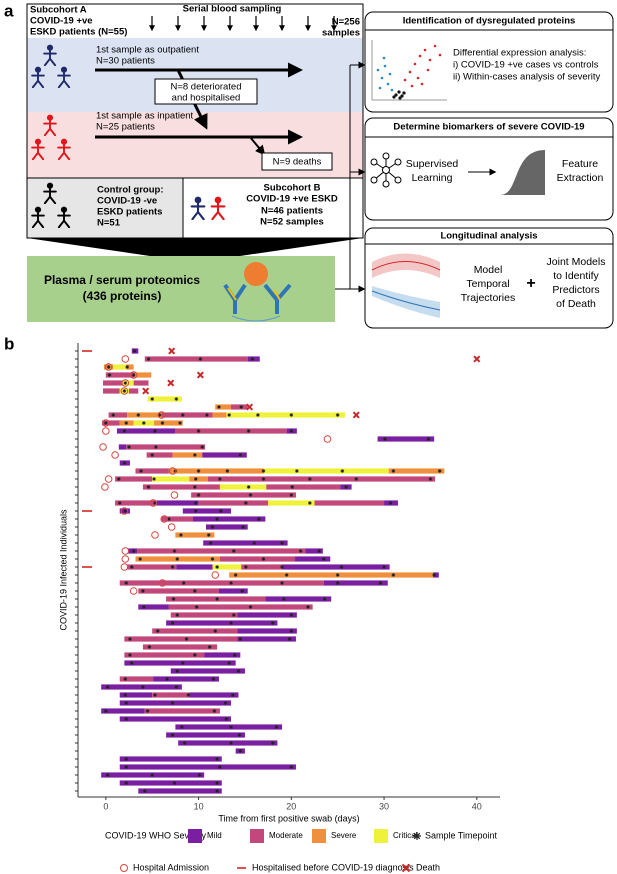 Image resolution: width=617 pixels, height=874 pixels. Describe the element at coordinates (432, 164) in the screenshot. I see `box-text: Supervised` at that location.